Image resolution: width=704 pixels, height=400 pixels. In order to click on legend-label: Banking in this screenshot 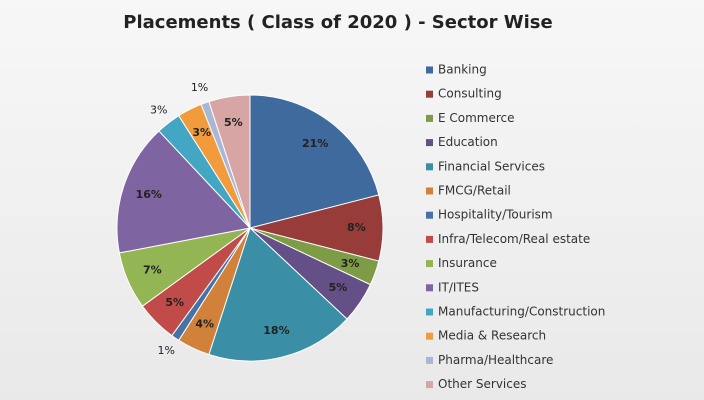, I will do `click(462, 70)`.